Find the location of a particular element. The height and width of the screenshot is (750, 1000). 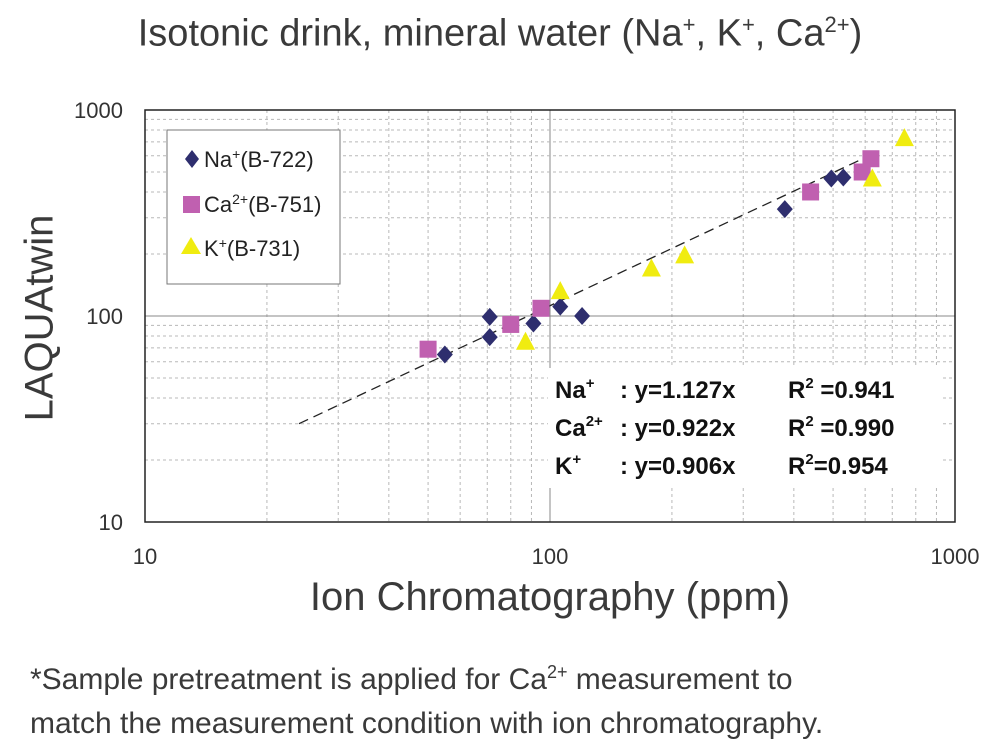

y-tick-label: 10 is located at coordinates (111, 522).